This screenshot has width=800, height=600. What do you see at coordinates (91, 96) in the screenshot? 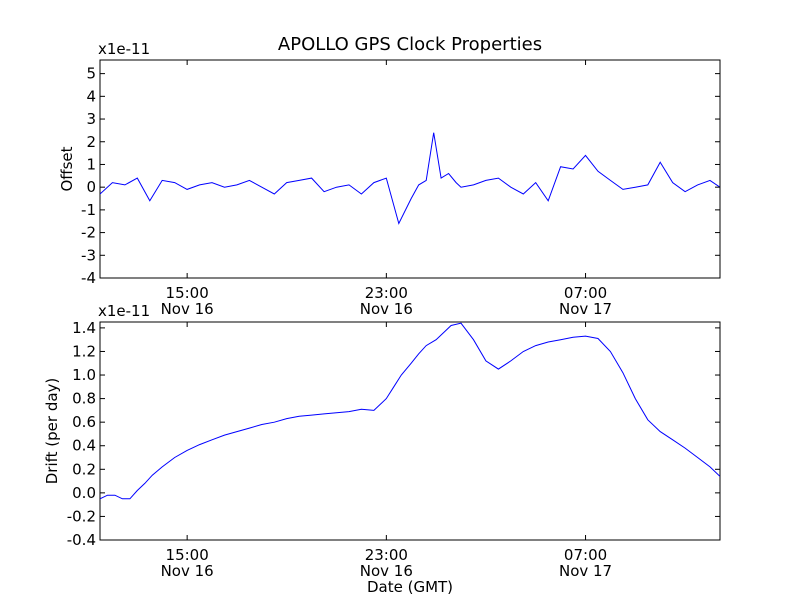
I see `offset-y-tick-label: 4` at bounding box center [91, 96].